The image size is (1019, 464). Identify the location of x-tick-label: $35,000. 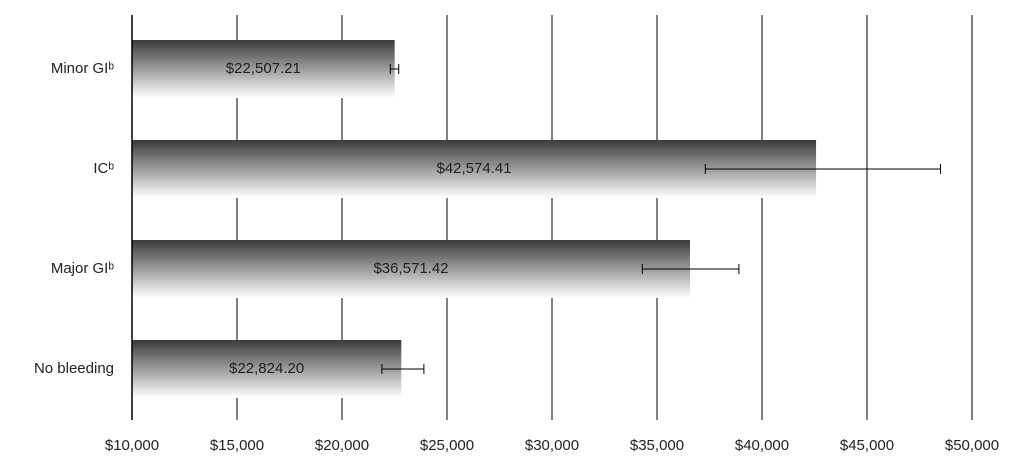
(657, 445).